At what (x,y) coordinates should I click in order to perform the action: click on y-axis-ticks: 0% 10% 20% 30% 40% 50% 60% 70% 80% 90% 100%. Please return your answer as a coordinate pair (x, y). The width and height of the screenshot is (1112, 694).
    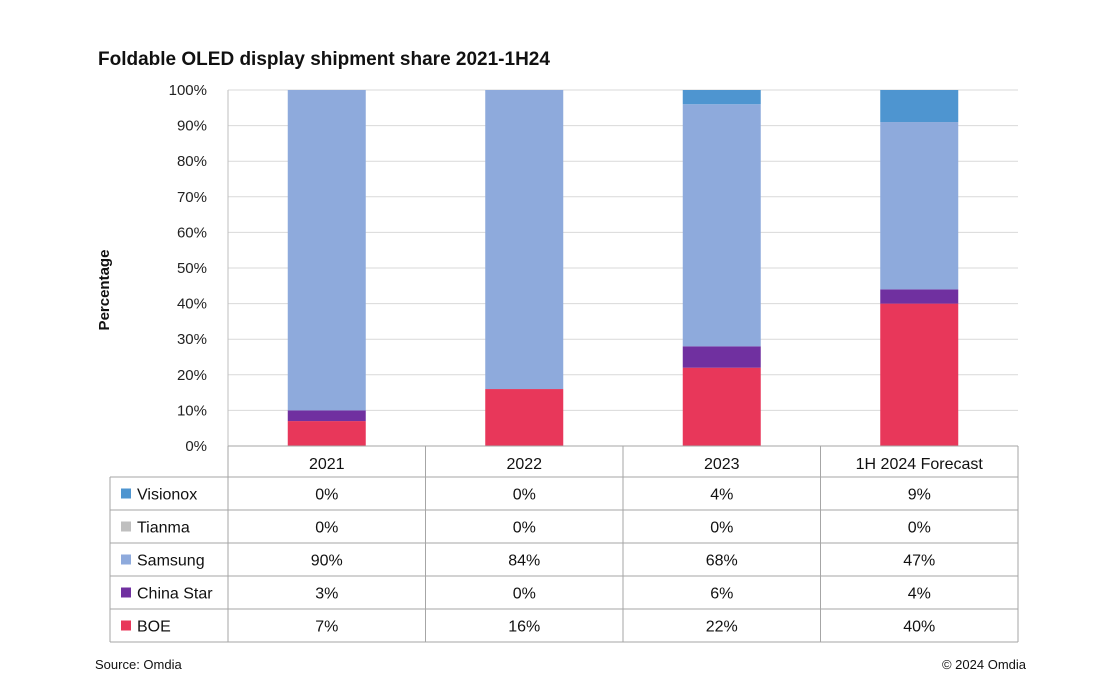
    Looking at the image, I should click on (188, 268).